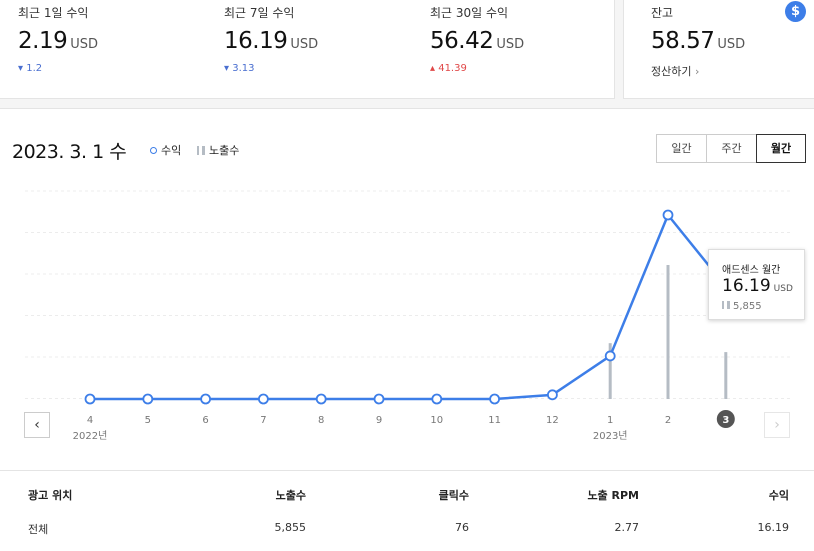  Describe the element at coordinates (321, 420) in the screenshot. I see `x-tick-label: 8` at that location.